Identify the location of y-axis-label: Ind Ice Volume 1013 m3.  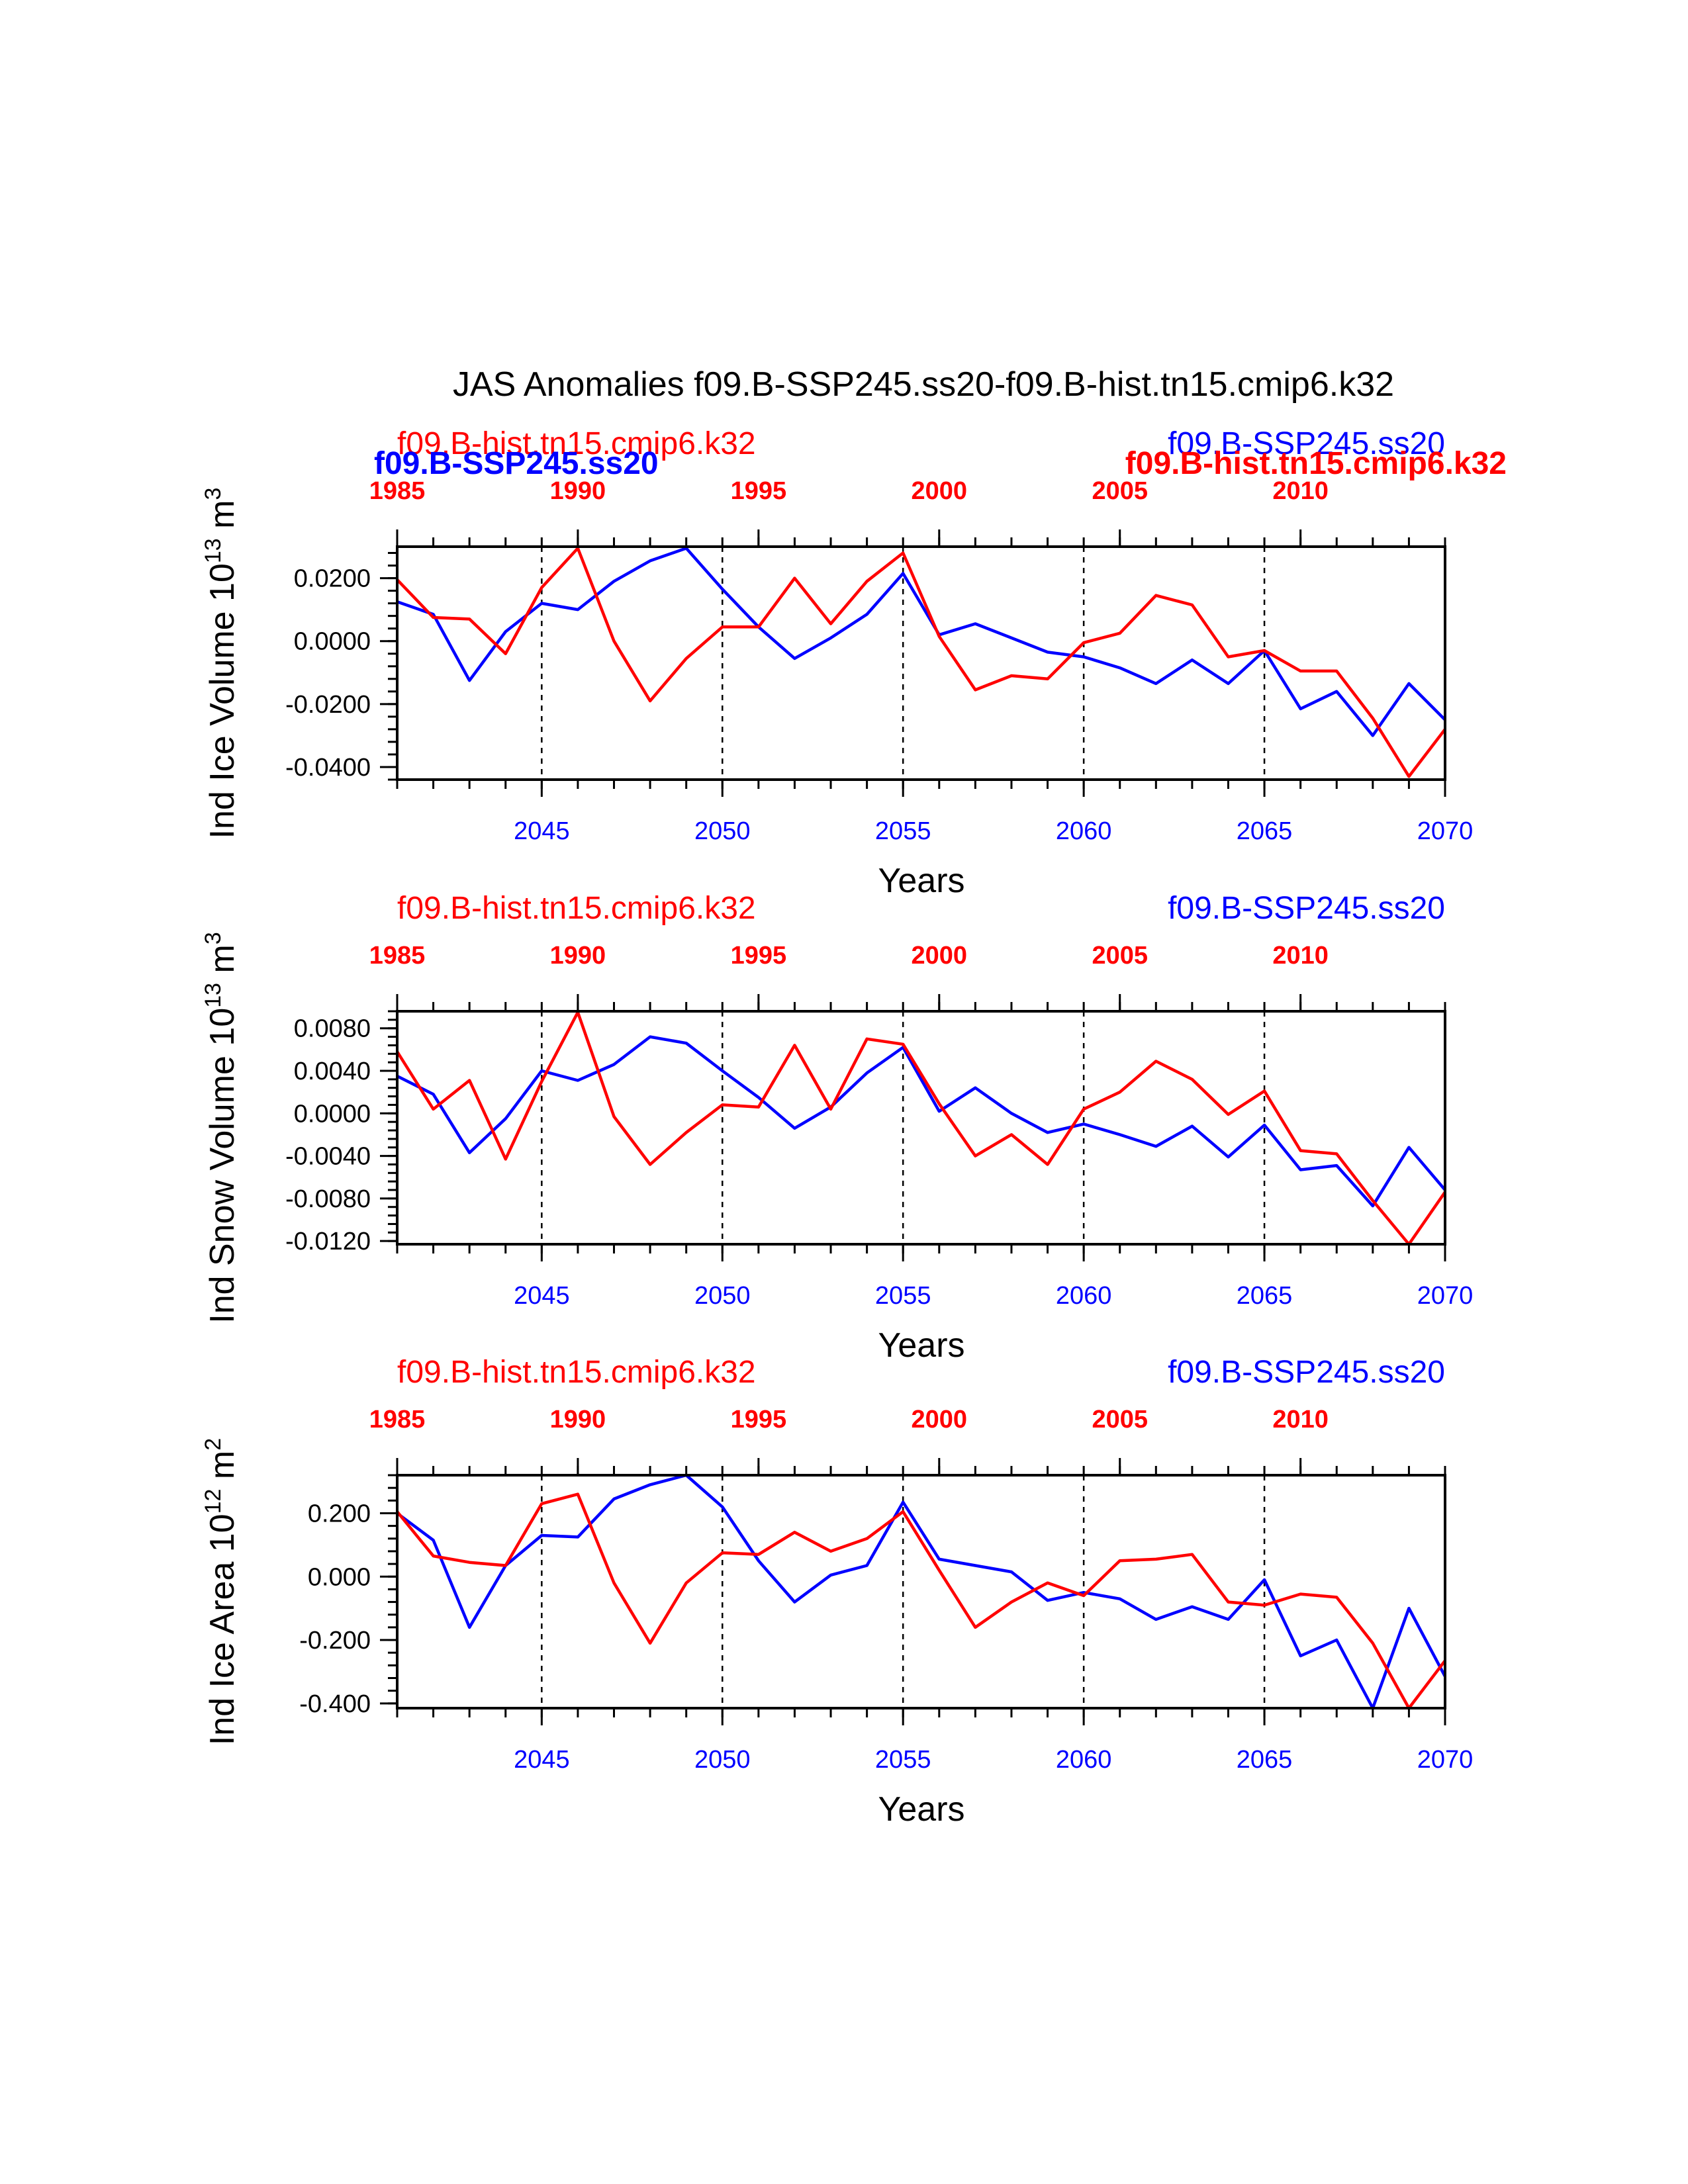
(221, 663).